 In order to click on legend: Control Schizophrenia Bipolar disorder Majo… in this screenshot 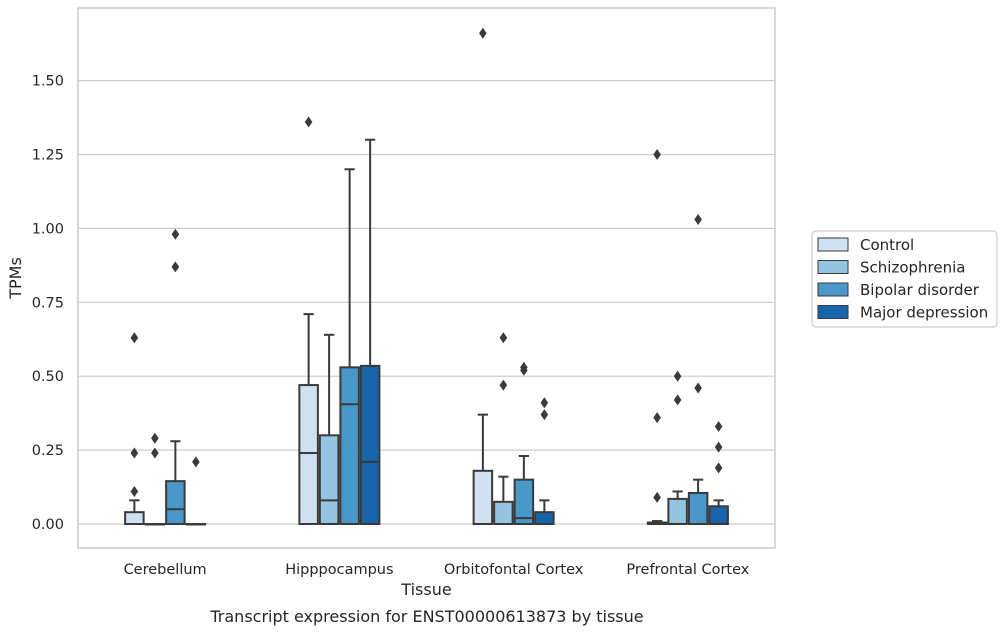, I will do `click(904, 279)`.